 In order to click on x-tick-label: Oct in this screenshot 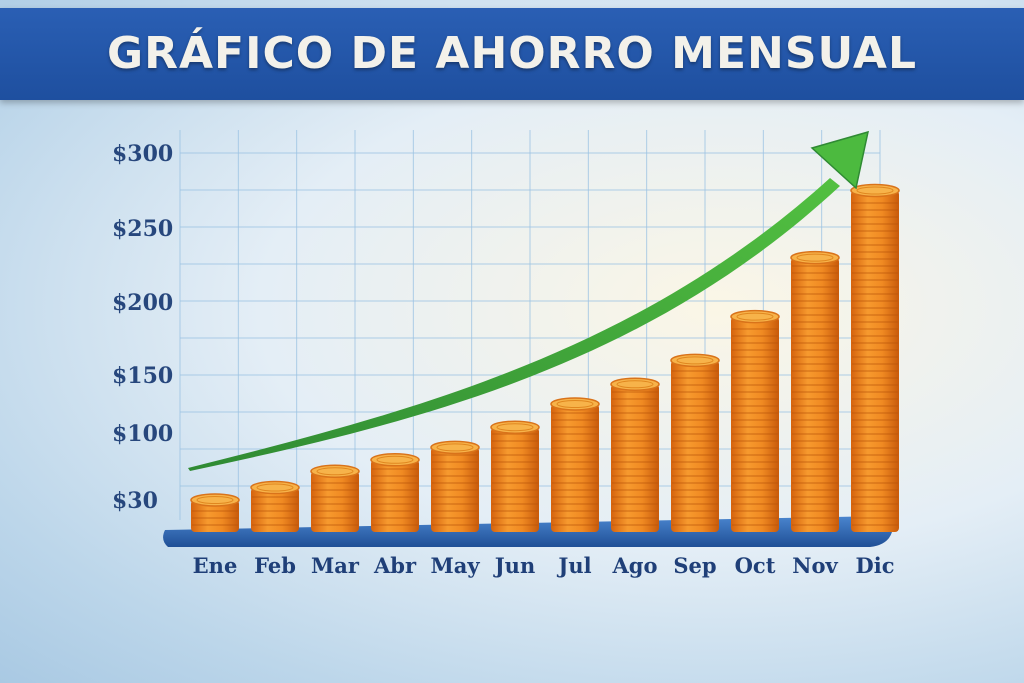, I will do `click(755, 565)`.